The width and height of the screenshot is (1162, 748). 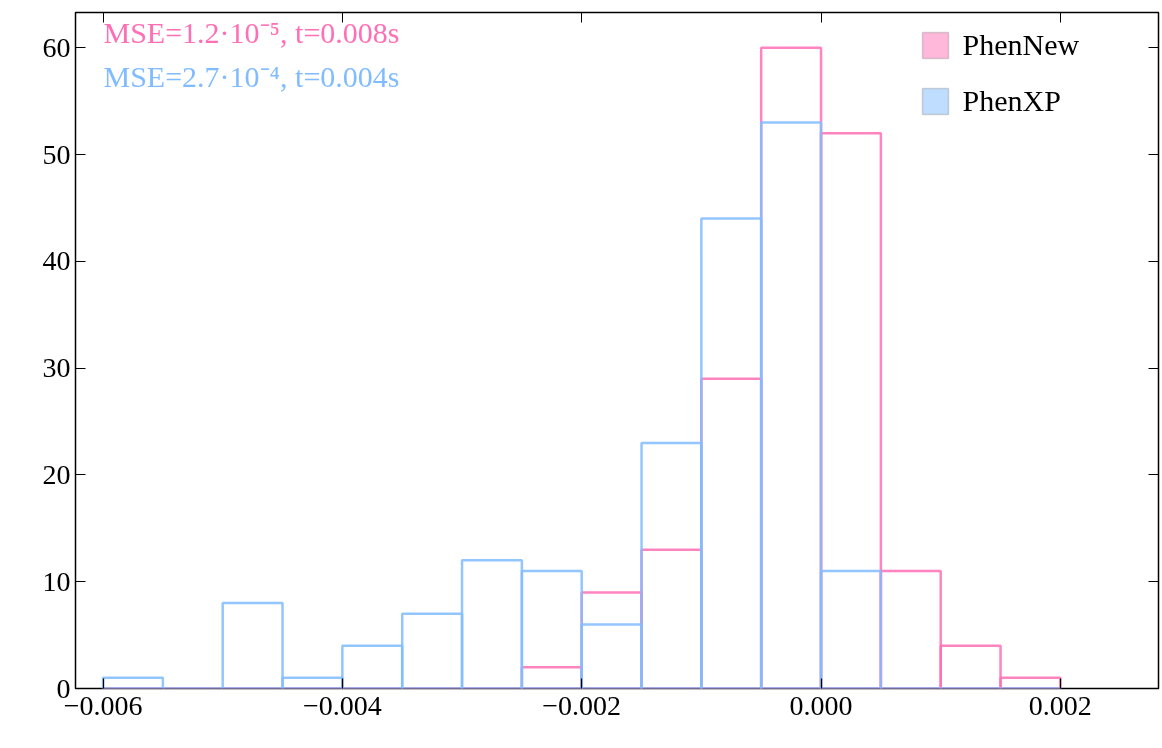 I want to click on annotation: MSE=2.7·10⁻⁴, t=0.004s, so click(x=251, y=76).